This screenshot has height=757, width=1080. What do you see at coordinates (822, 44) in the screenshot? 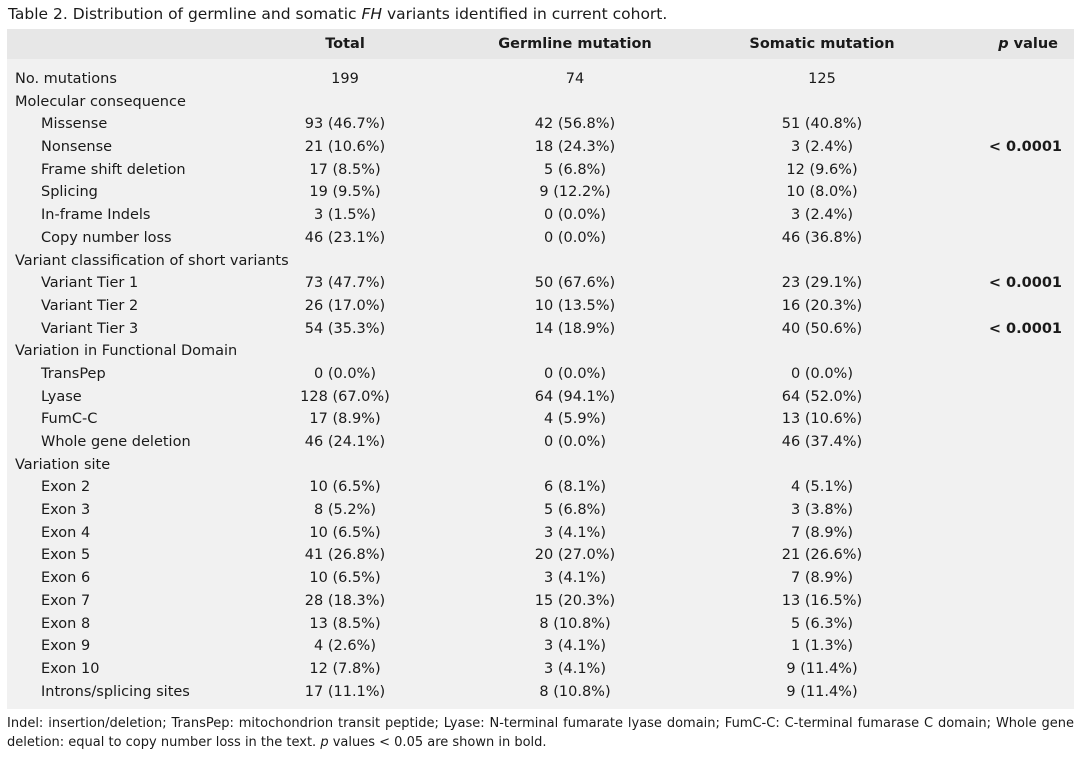
I see `header-somatic: Somatic mutation` at bounding box center [822, 44].